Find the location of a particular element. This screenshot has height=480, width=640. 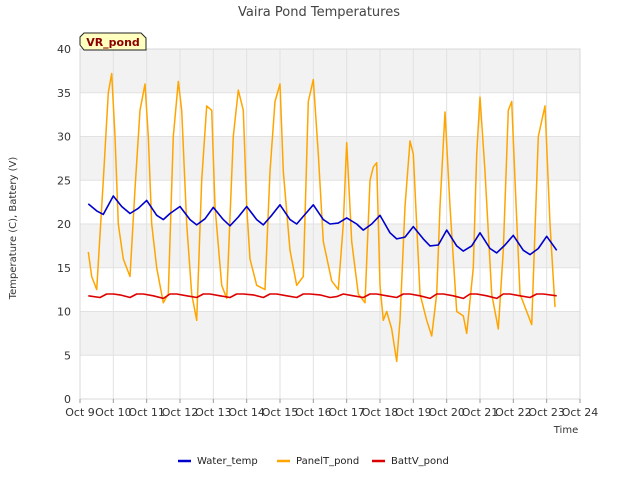

x-tick-label: Oct 18 is located at coordinates (380, 412).